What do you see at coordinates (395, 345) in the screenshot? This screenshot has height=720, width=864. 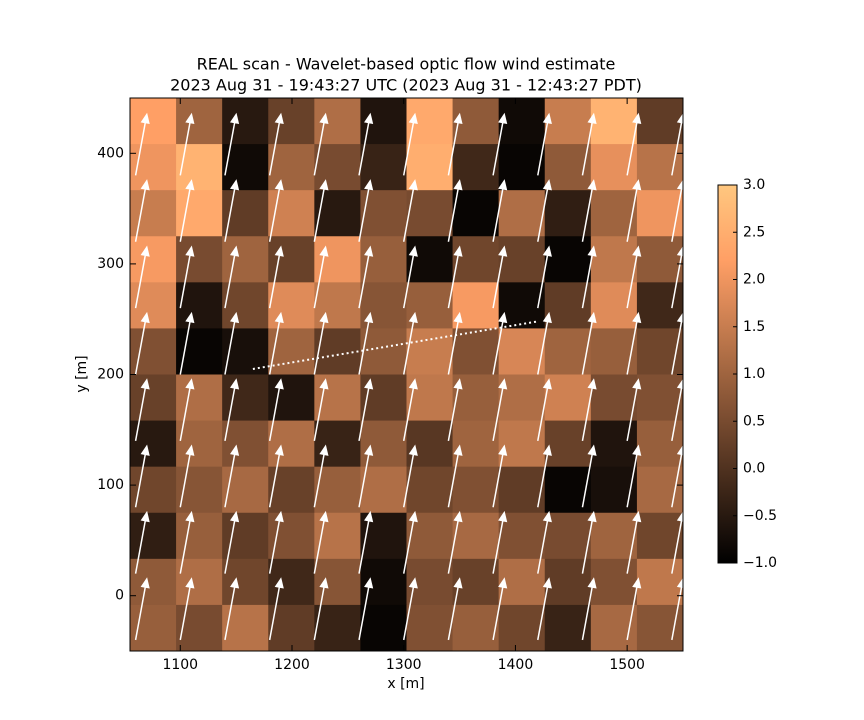 I see `track-line` at bounding box center [395, 345].